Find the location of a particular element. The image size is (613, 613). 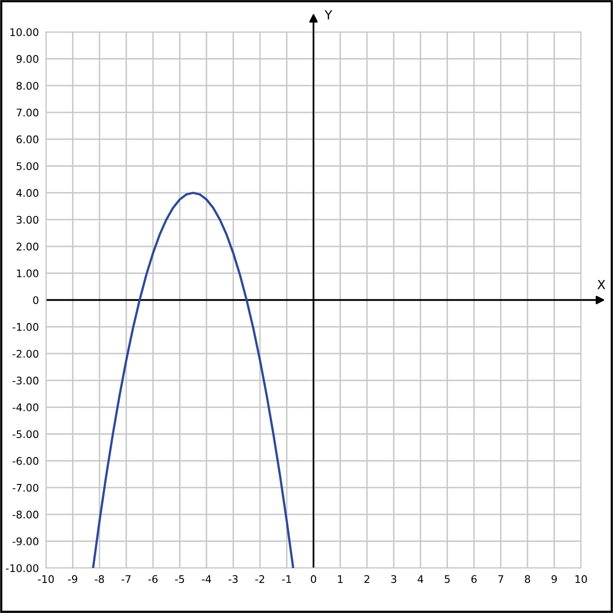

y-tick-label: -9.00 is located at coordinates (25, 541).